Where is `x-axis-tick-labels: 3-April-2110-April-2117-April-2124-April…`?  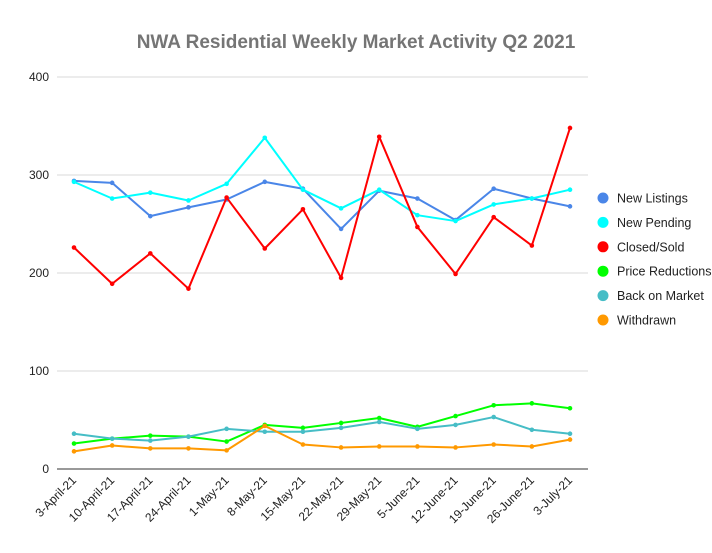
x-axis-tick-labels: 3-April-2110-April-2117-April-2124-April… is located at coordinates (303, 499).